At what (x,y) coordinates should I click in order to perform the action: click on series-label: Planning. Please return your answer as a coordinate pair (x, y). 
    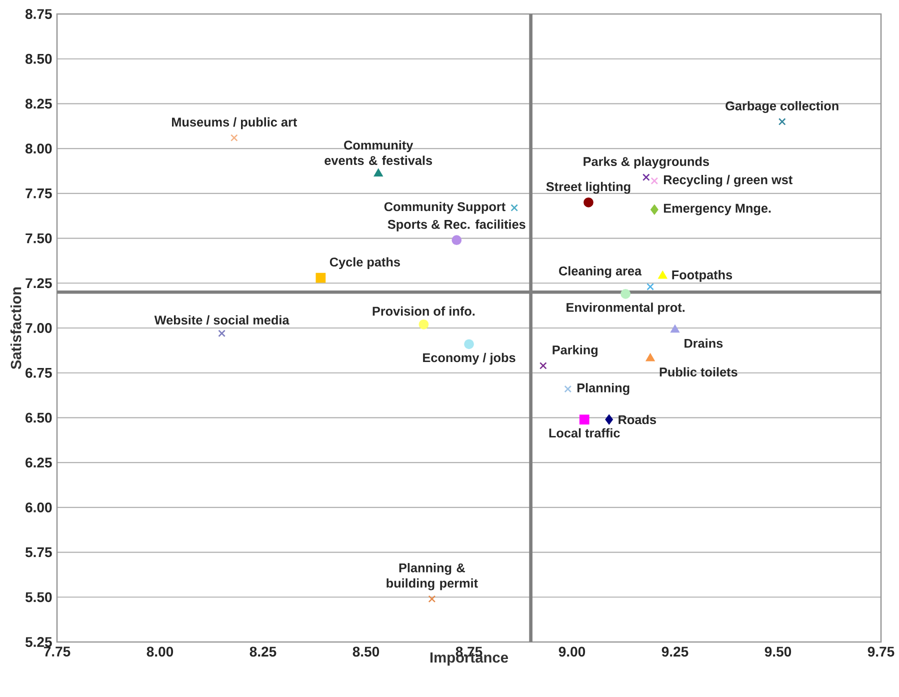
    Looking at the image, I should click on (603, 389).